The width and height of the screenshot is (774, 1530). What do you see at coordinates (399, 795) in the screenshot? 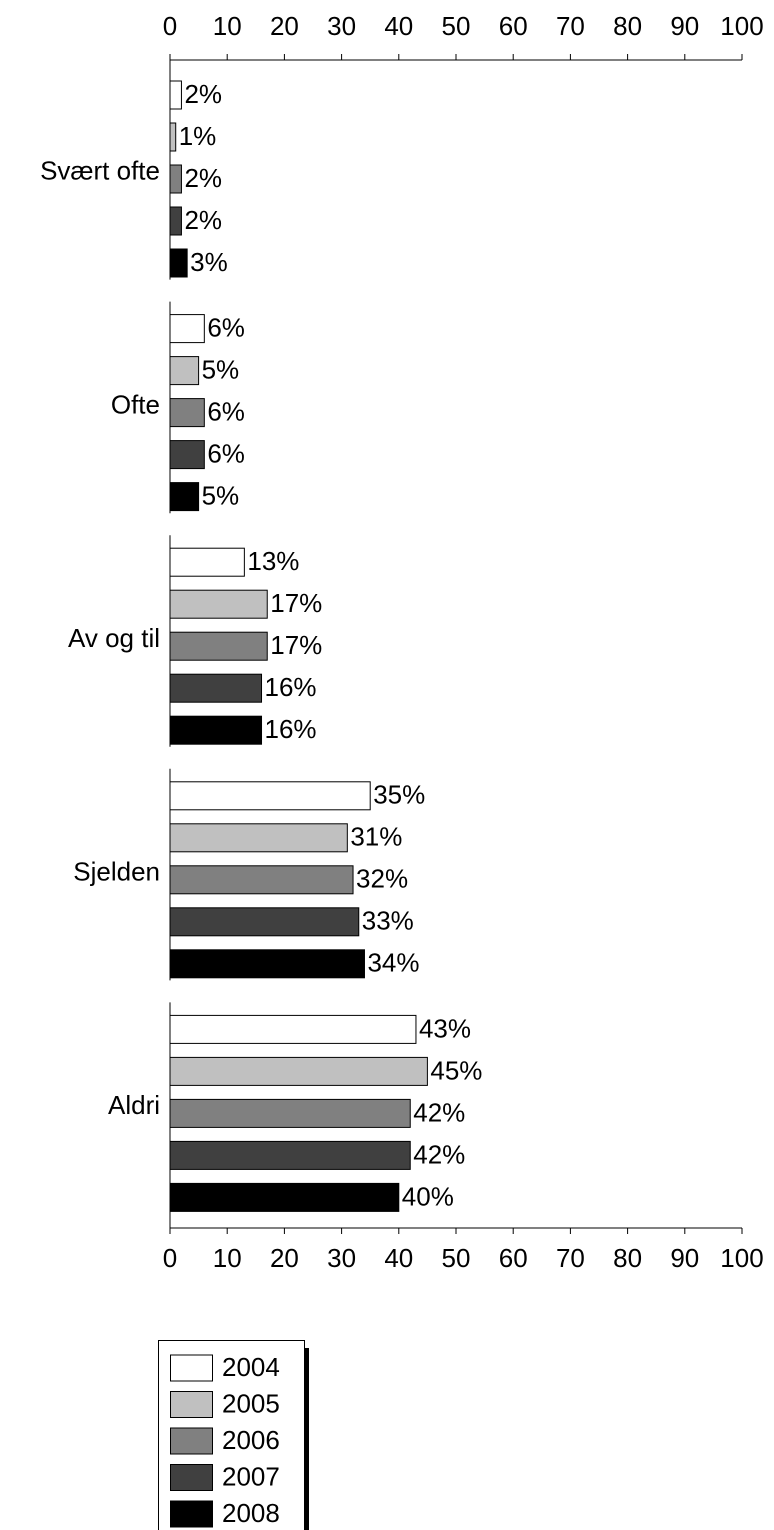
I see `value-label: 35%` at bounding box center [399, 795].